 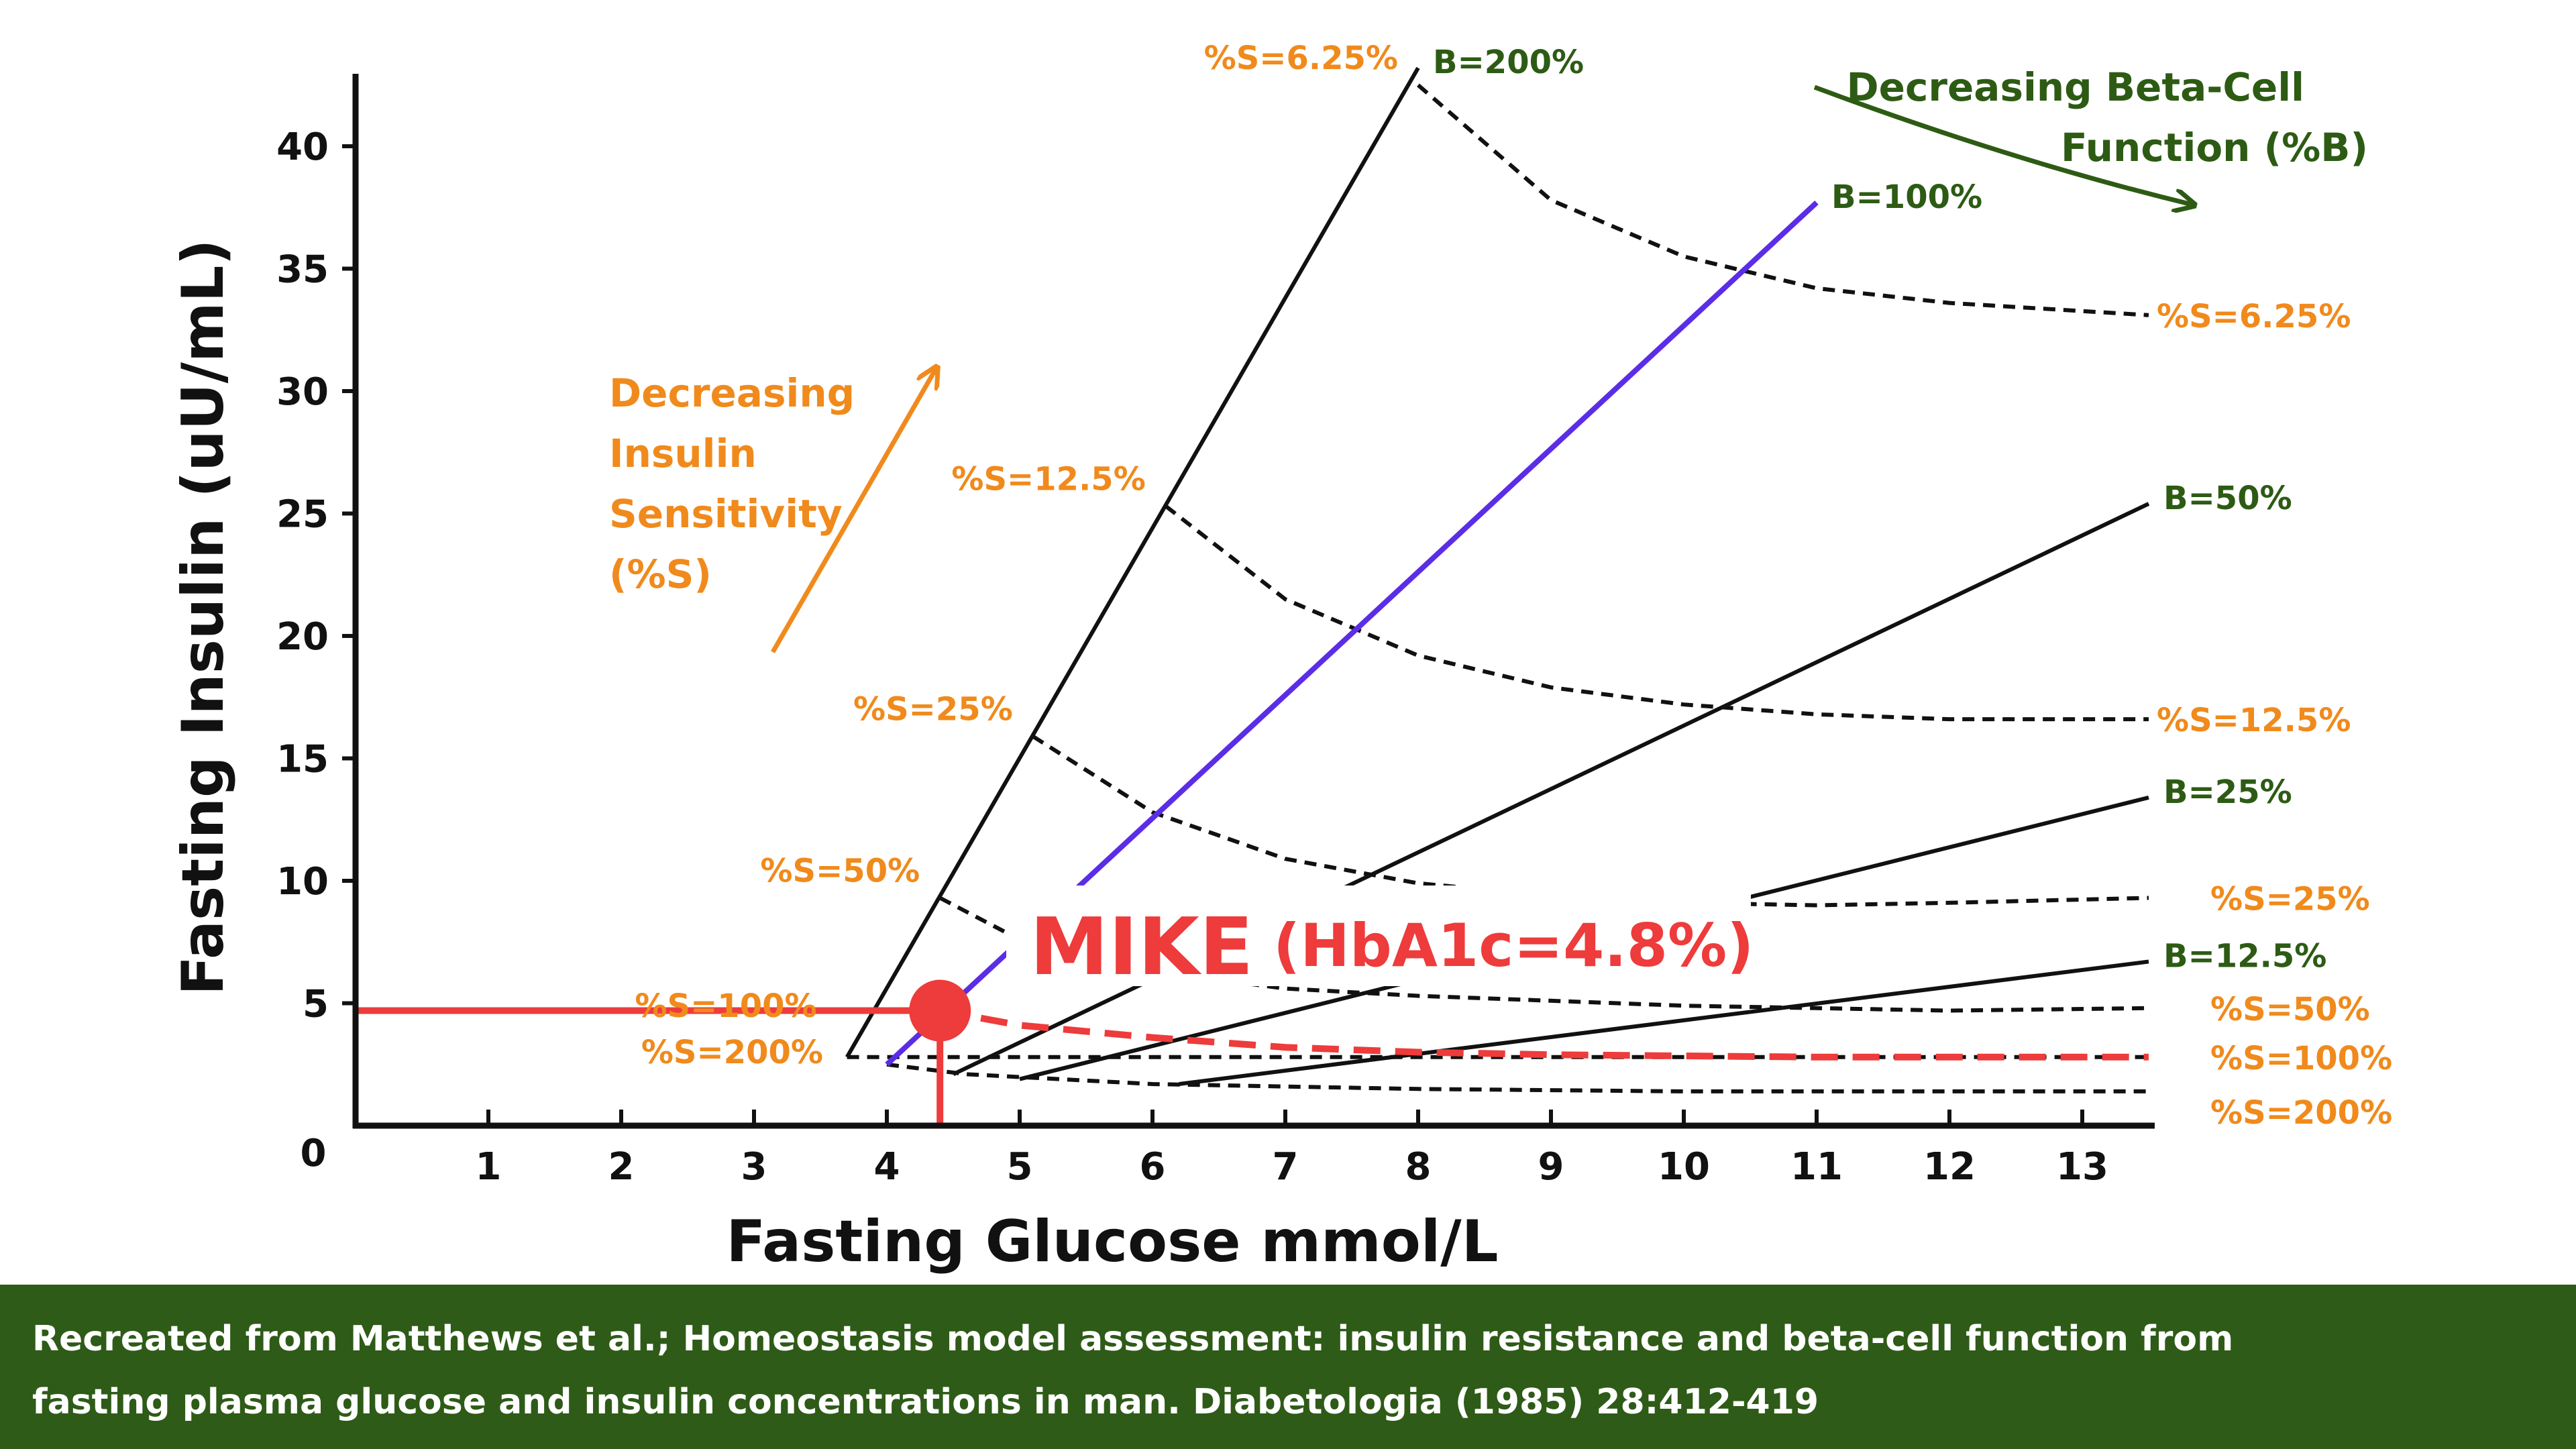 I want to click on sensitivity-arrow-icon, so click(x=853, y=511).